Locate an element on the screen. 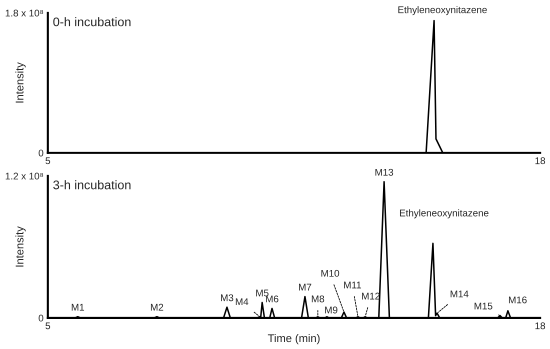 The image size is (550, 349). chart-title: 0-h incubation is located at coordinates (91, 21).